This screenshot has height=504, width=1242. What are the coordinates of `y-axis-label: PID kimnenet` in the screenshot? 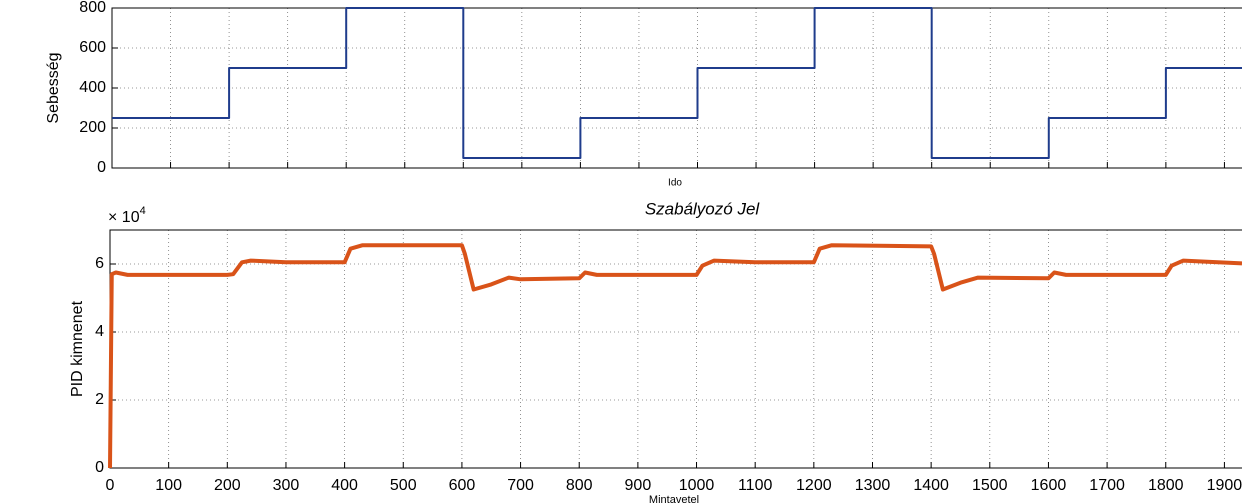 It's located at (77, 348).